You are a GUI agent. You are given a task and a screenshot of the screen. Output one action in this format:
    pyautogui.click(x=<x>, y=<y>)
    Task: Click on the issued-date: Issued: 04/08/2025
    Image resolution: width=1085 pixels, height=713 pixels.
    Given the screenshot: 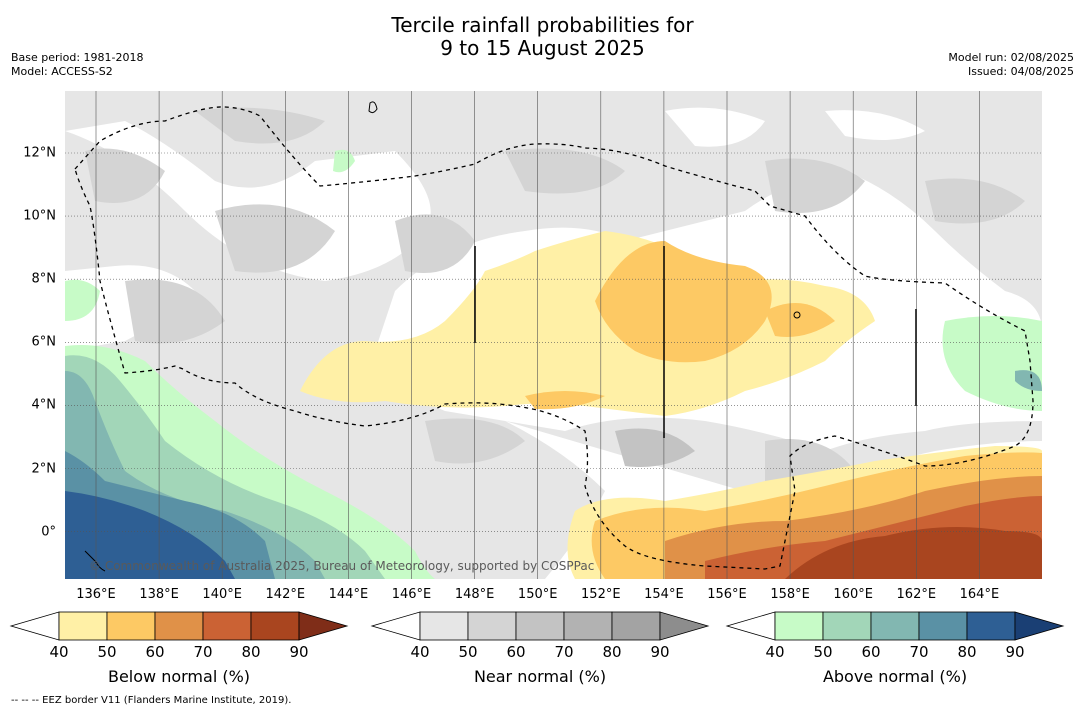 What is the action you would take?
    pyautogui.click(x=1020, y=71)
    